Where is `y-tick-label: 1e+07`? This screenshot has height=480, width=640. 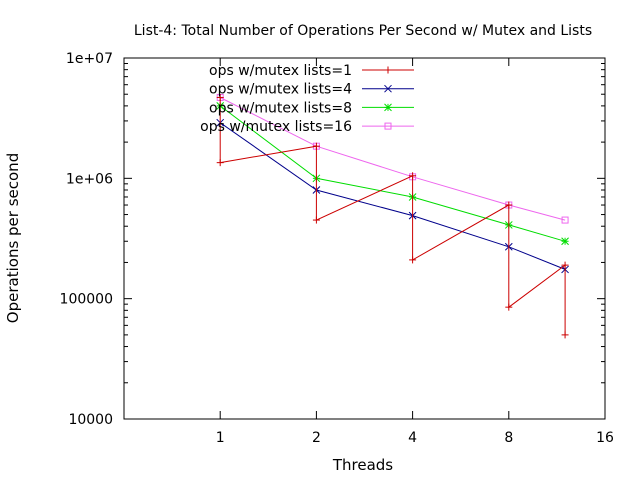 y-tick-label: 1e+07 is located at coordinates (89, 59).